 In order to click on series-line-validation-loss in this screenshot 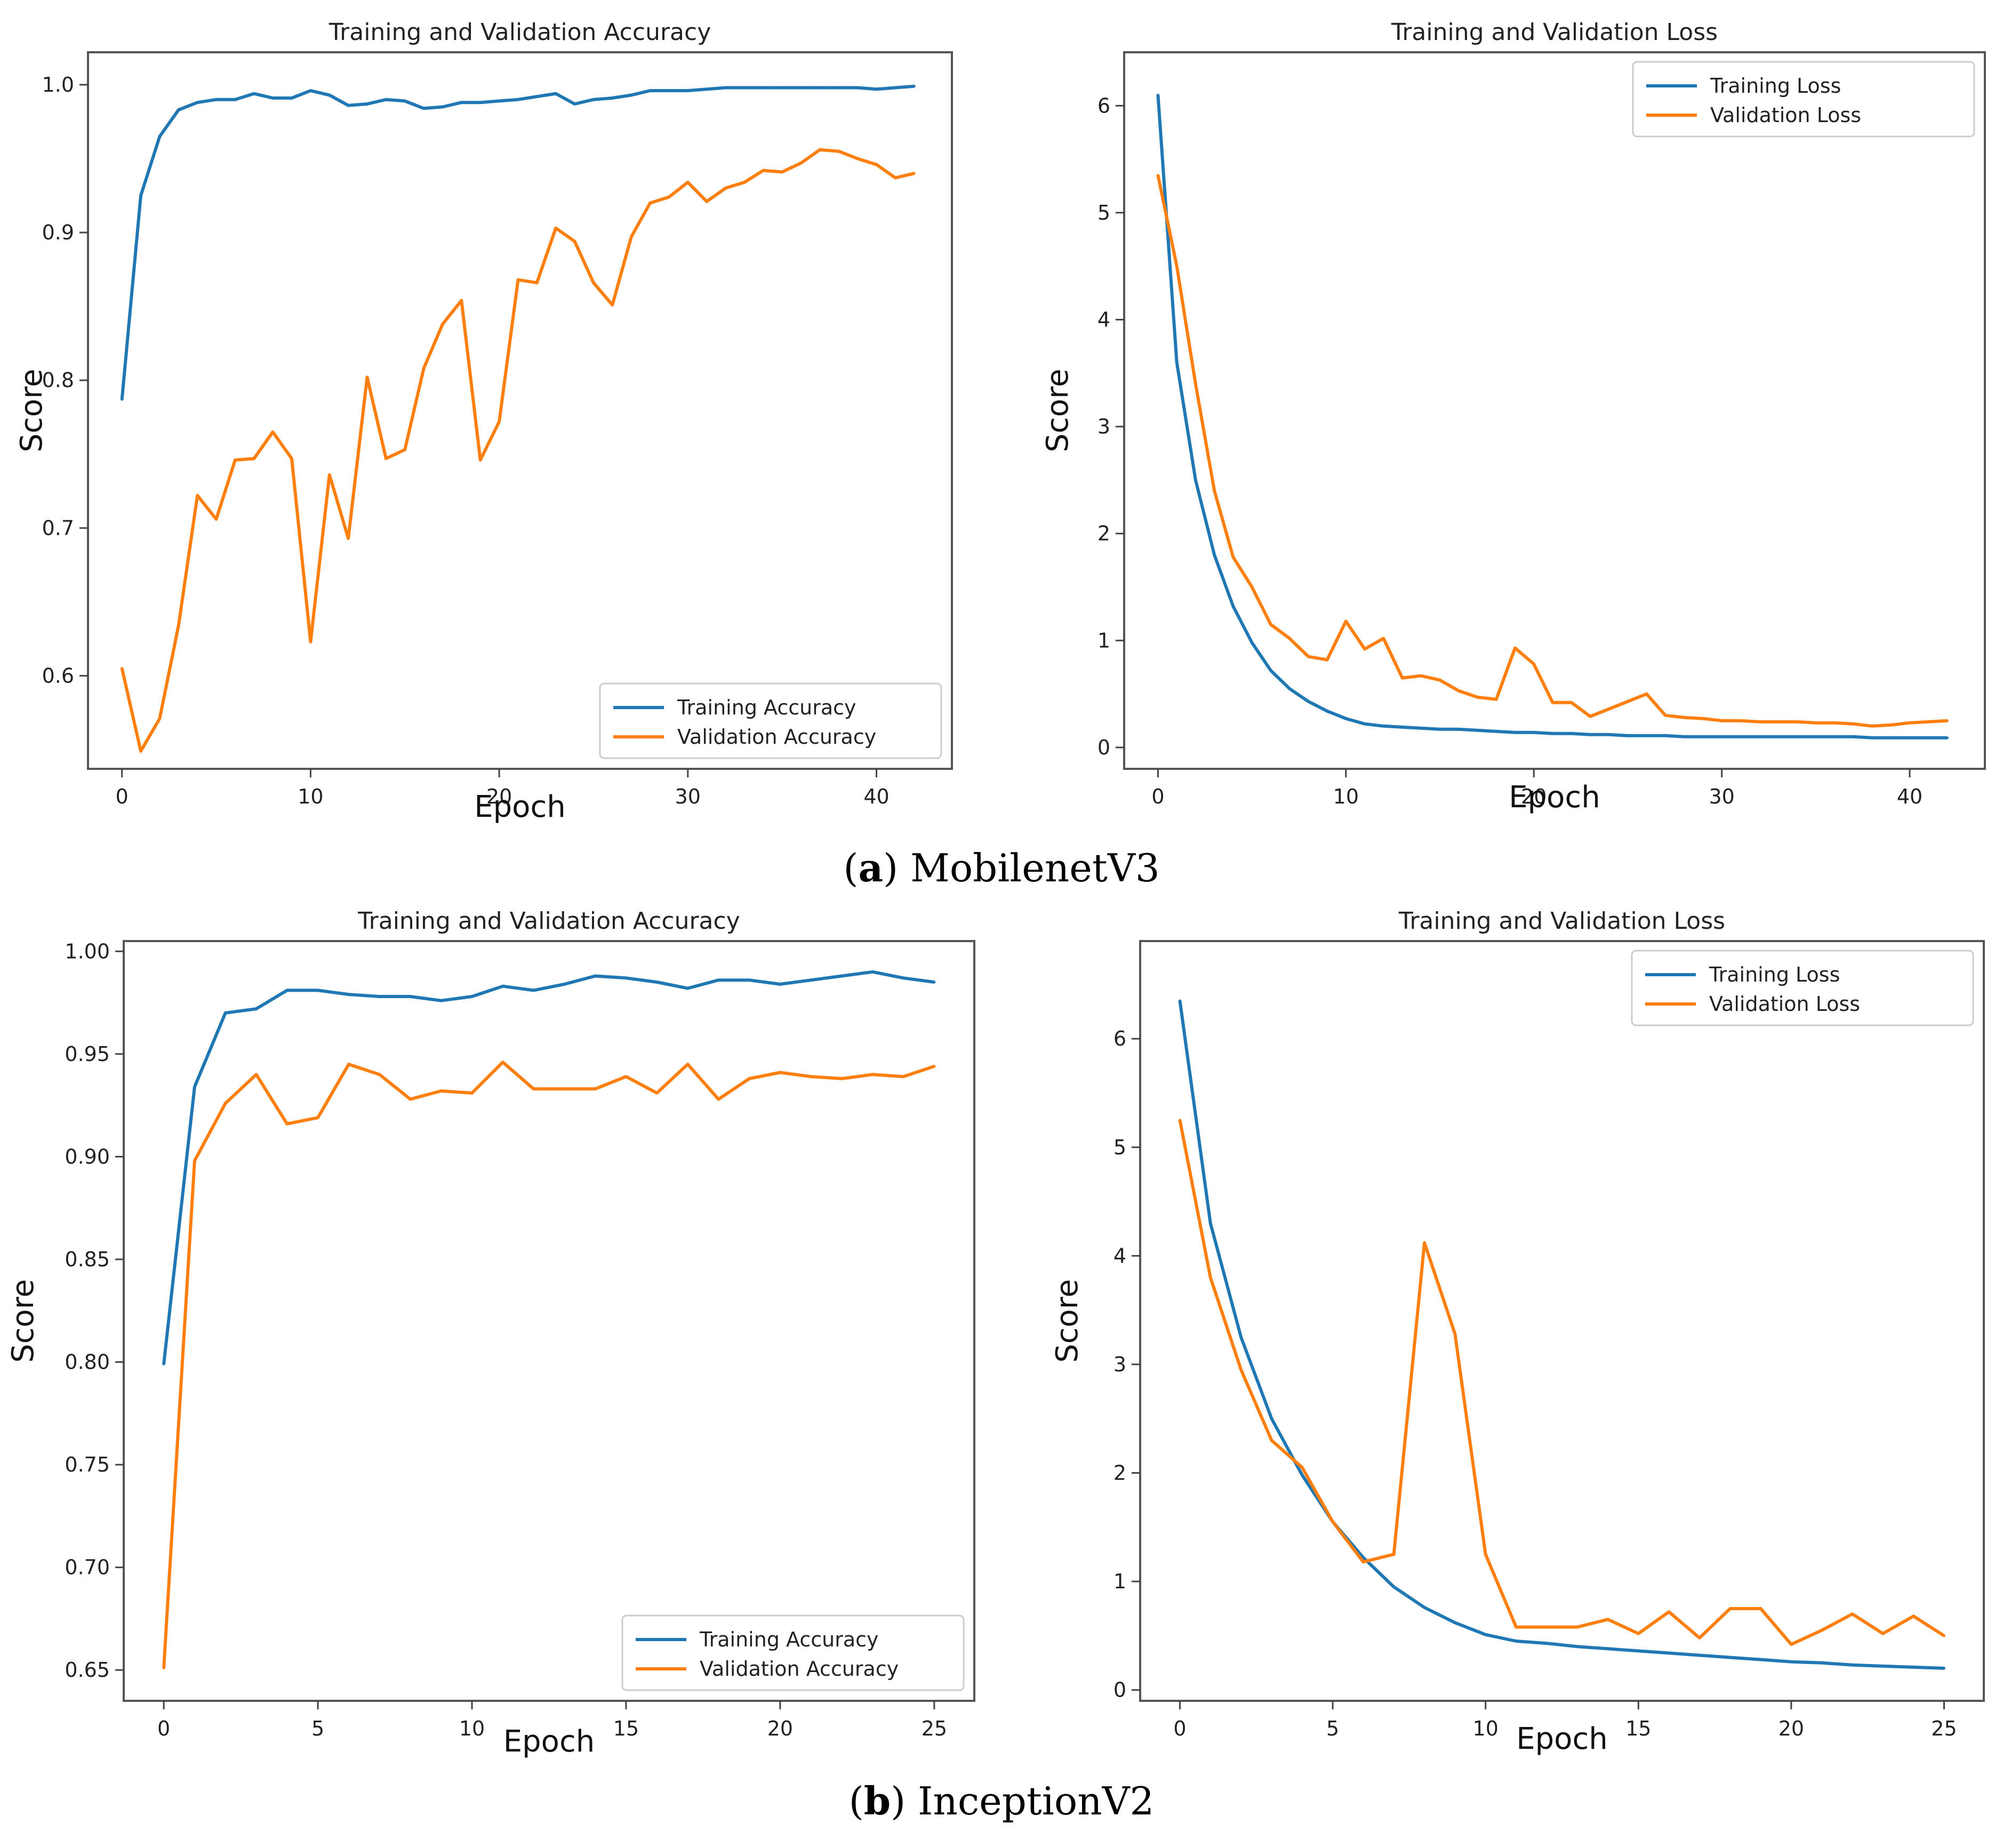, I will do `click(1552, 451)`.